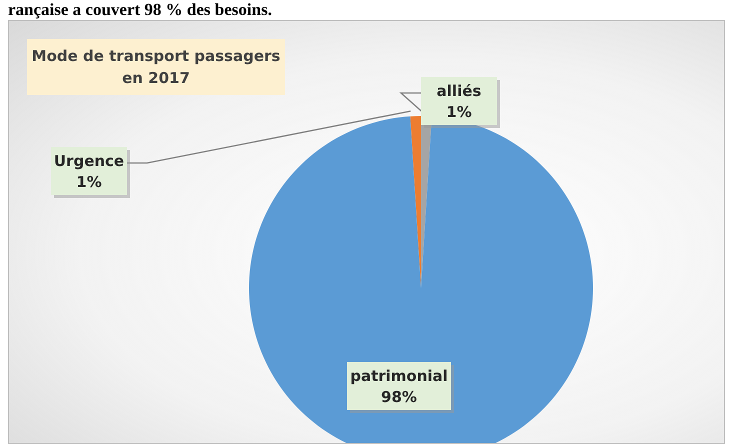  What do you see at coordinates (459, 91) in the screenshot?
I see `slice-label: alliés` at bounding box center [459, 91].